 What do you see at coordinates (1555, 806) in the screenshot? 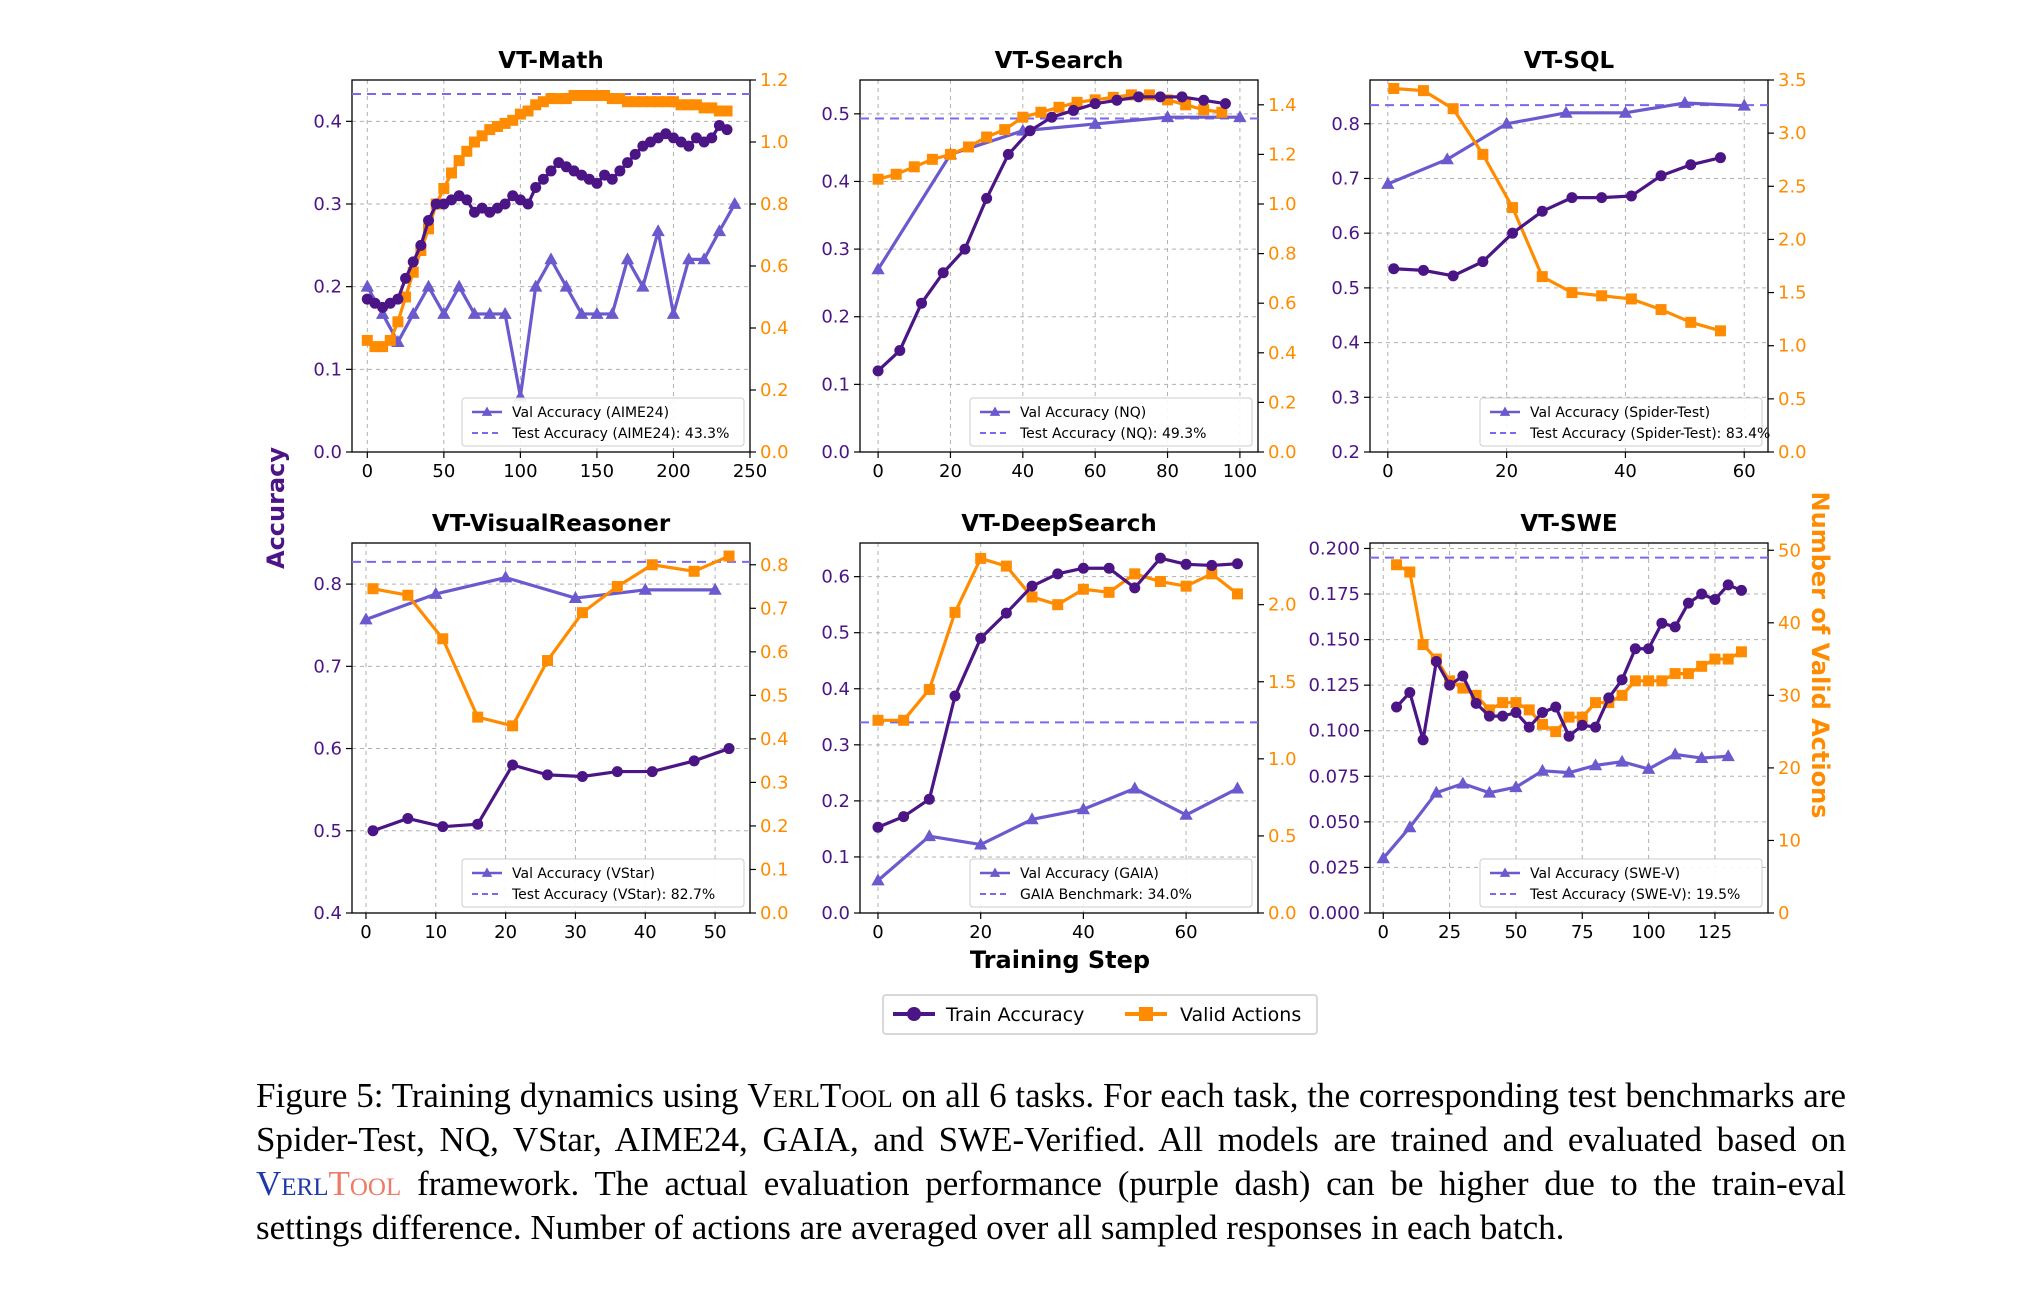
I see `val-accuracy-line` at bounding box center [1555, 806].